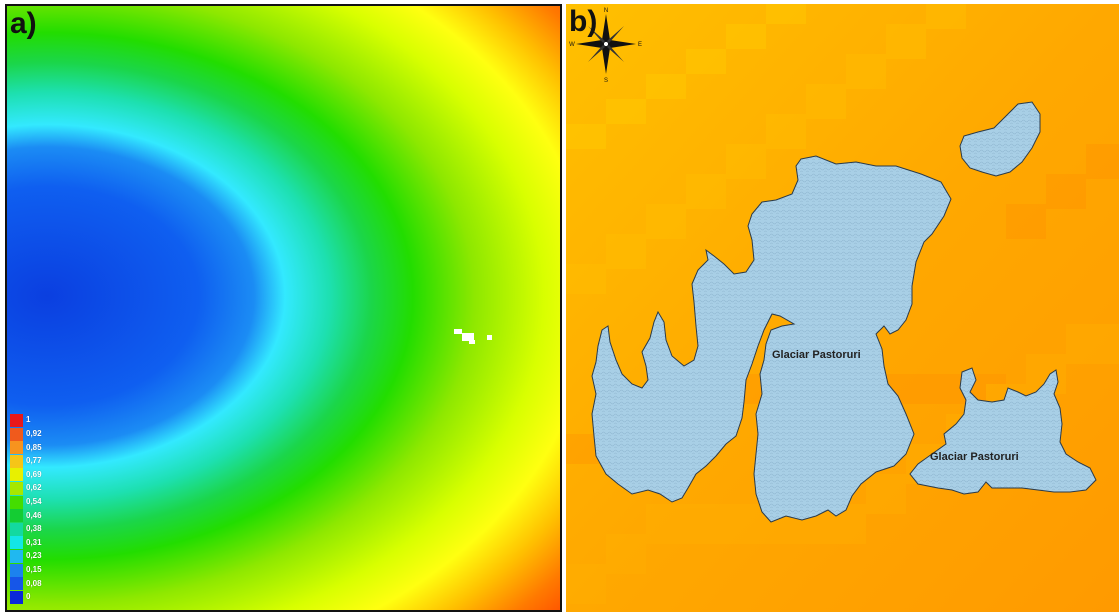 Image resolution: width=1119 pixels, height=614 pixels. I want to click on legend-label: 0,38, so click(34, 529).